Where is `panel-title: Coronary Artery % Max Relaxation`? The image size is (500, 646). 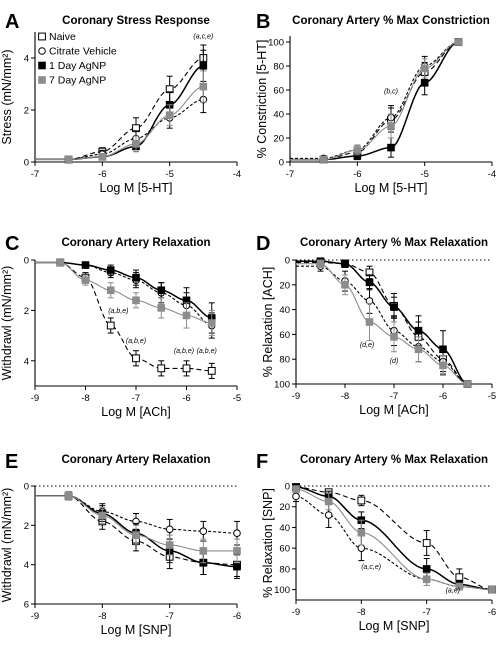 panel-title: Coronary Artery % Max Relaxation is located at coordinates (394, 243).